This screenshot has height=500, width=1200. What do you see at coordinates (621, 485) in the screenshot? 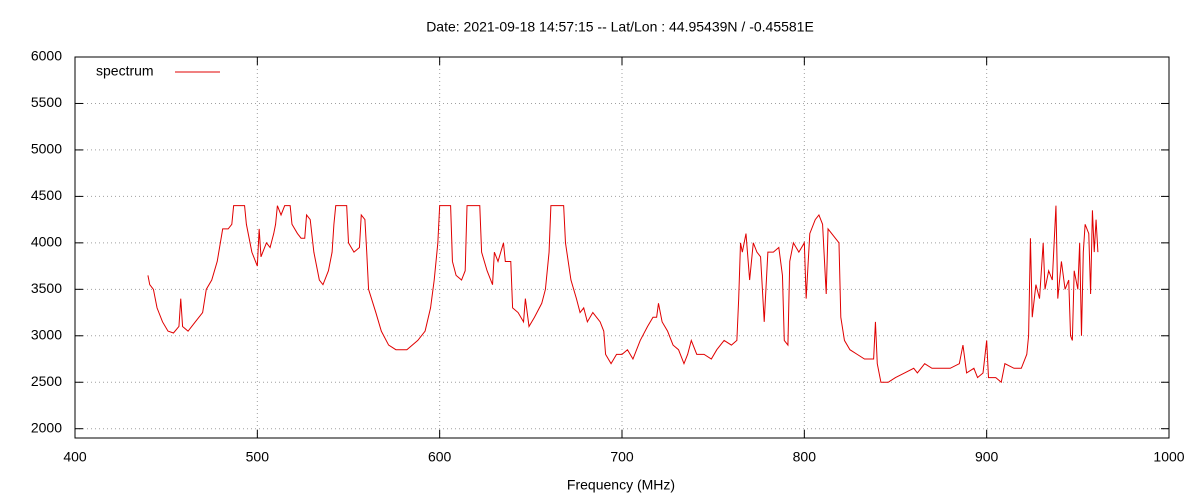
I see `x-axis-label: Frequency (MHz)` at bounding box center [621, 485].